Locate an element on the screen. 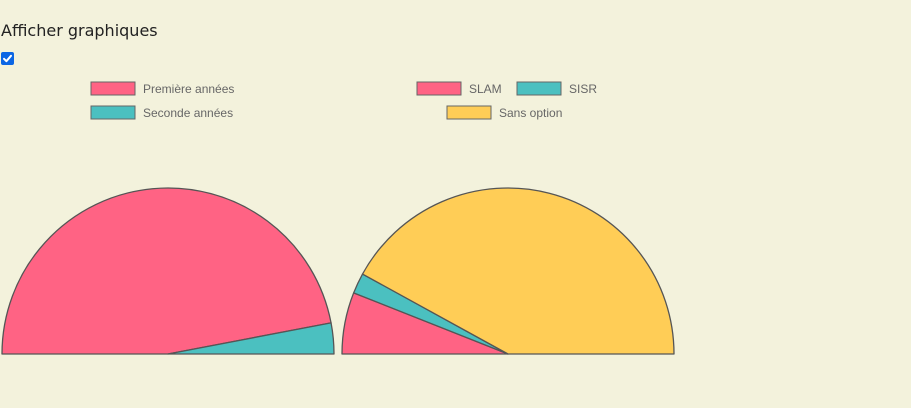  checkmark-icon is located at coordinates (7, 58).